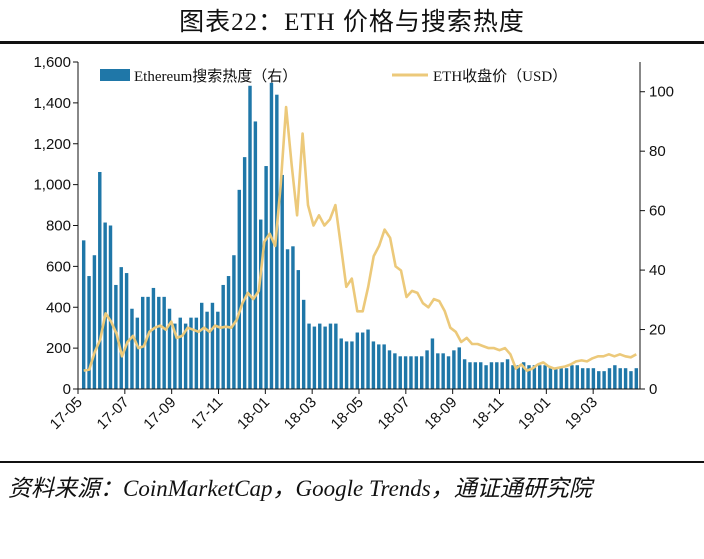  I want to click on x-tick-label: 18-11, so click(488, 413).